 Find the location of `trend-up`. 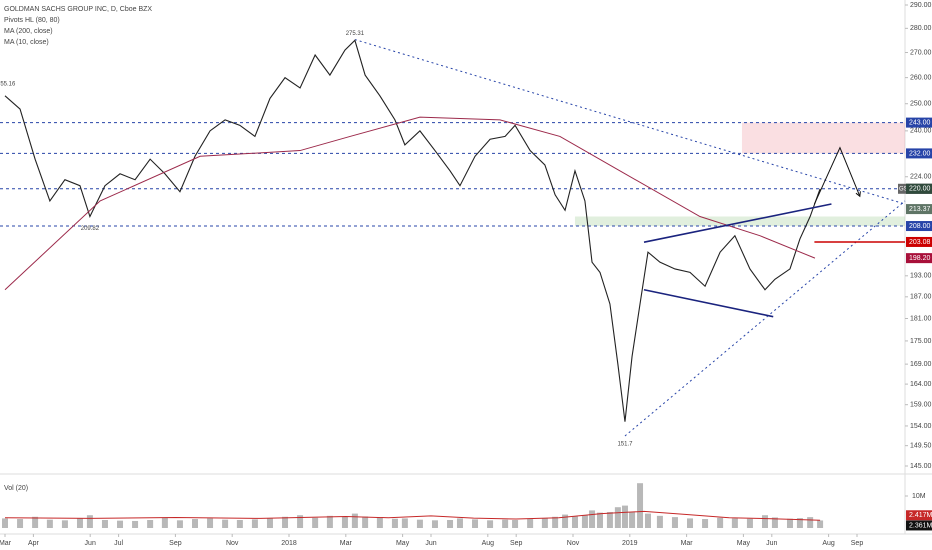

trend-up is located at coordinates (765, 318).